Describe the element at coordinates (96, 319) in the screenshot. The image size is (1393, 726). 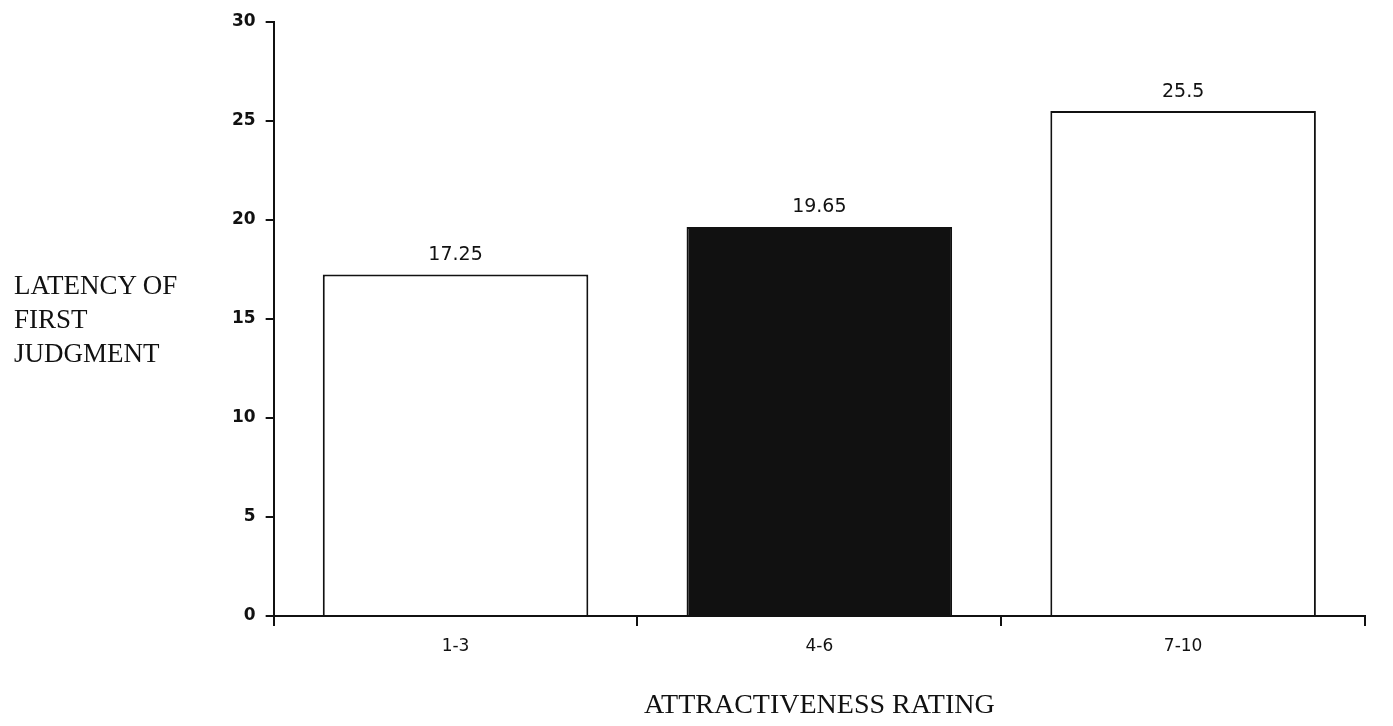
I see `y-axis-title: LATENCY OF FIRST JUDGMENT` at that location.